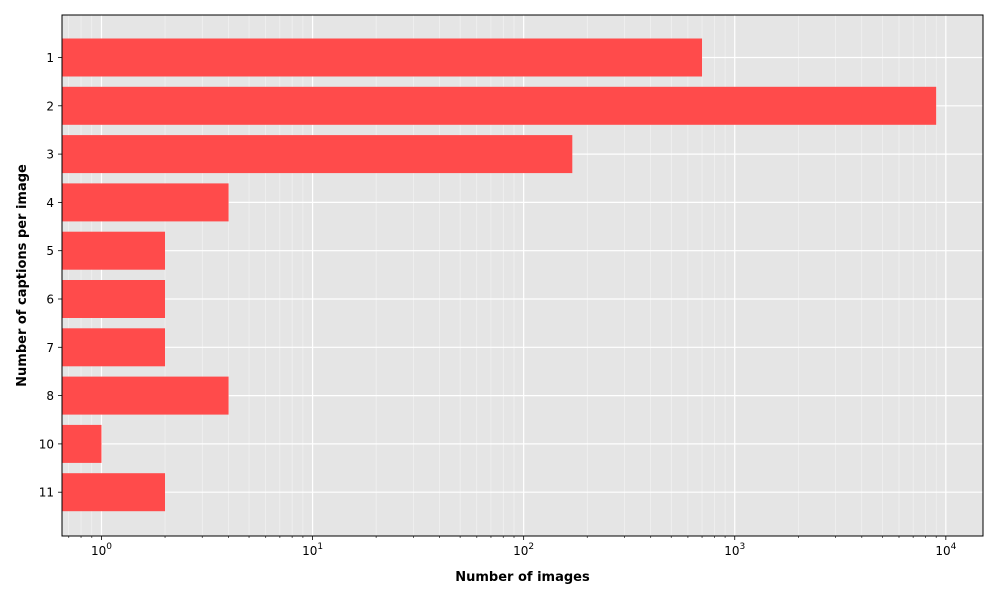 This screenshot has height=599, width=998. What do you see at coordinates (46, 275) in the screenshot?
I see `y-tick-labels: 1 2 3 4 5 6 7 8 10 11` at bounding box center [46, 275].